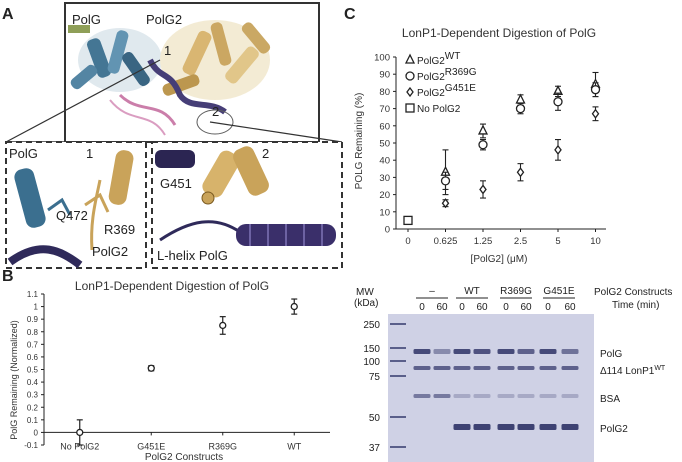 The width and height of the screenshot is (682, 462). I want to click on inset2-label-lhelix: L-helix PolG, so click(192, 255).